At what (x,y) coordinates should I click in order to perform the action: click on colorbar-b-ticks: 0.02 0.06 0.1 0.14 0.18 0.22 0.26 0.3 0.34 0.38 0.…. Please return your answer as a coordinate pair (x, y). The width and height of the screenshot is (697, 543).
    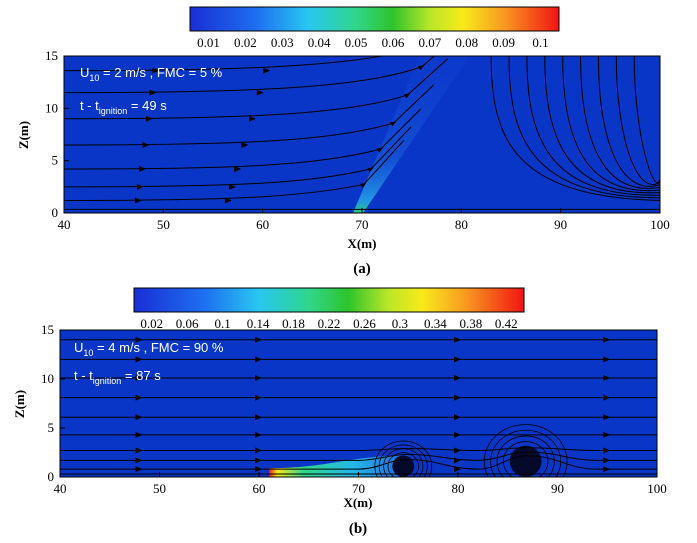
    Looking at the image, I should click on (328, 323).